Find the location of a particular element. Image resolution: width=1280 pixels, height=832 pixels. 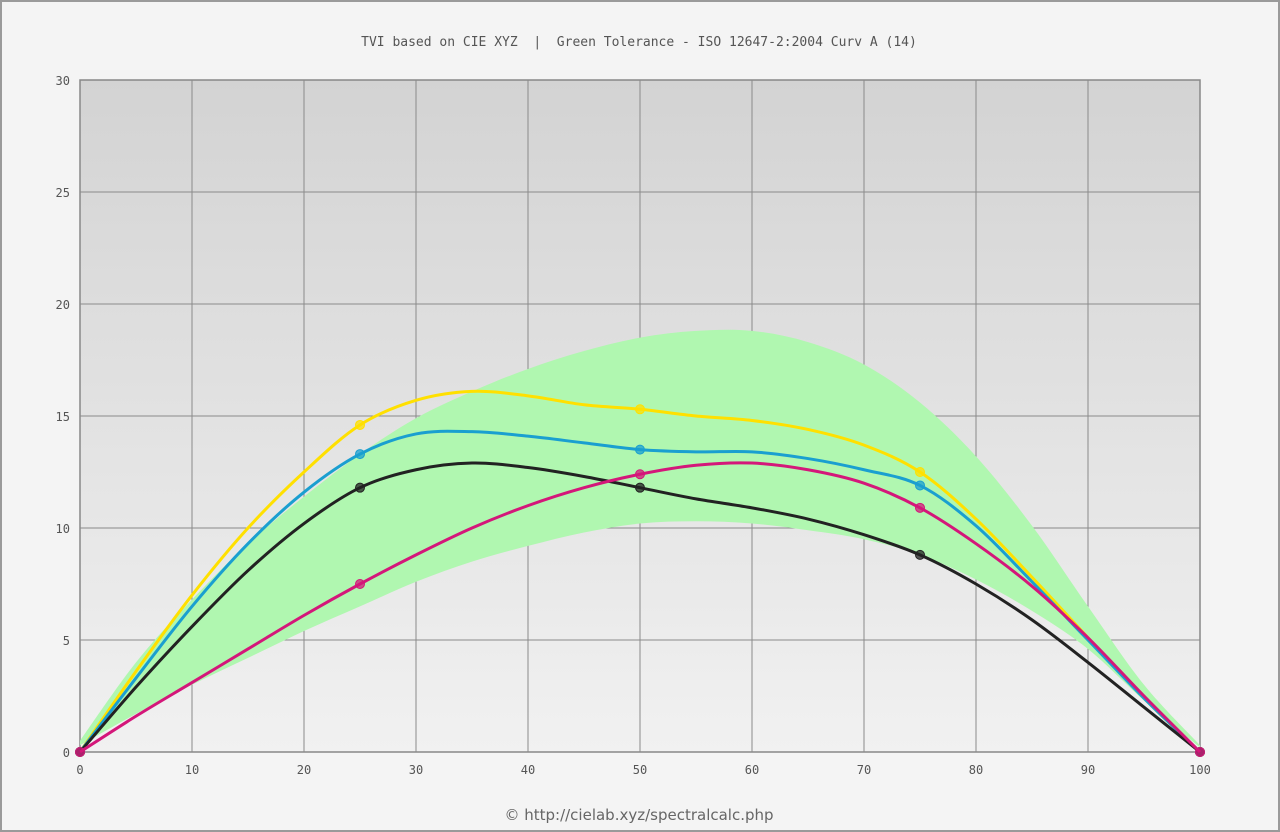

x-tick-label: 10 is located at coordinates (192, 770).